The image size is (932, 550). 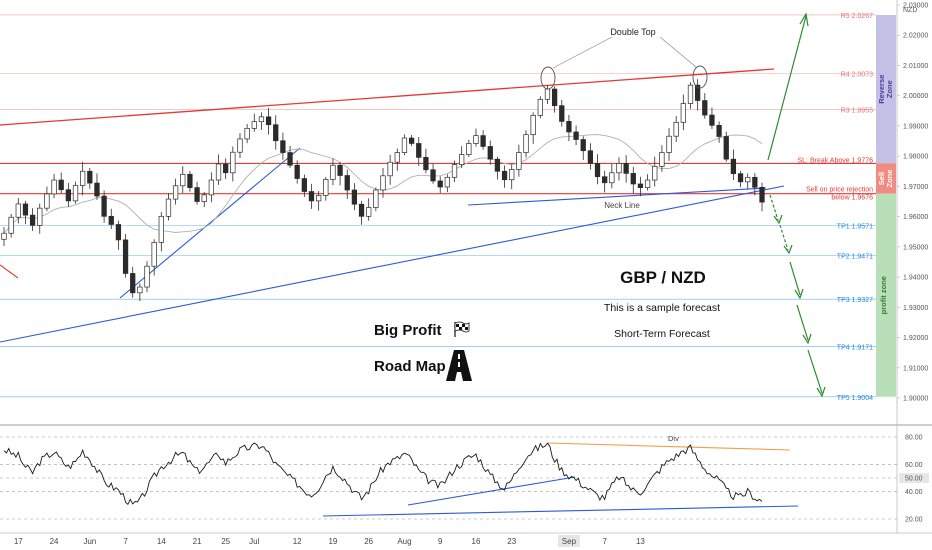 What do you see at coordinates (915, 187) in the screenshot?
I see `price-tick-label: 1.97000` at bounding box center [915, 187].